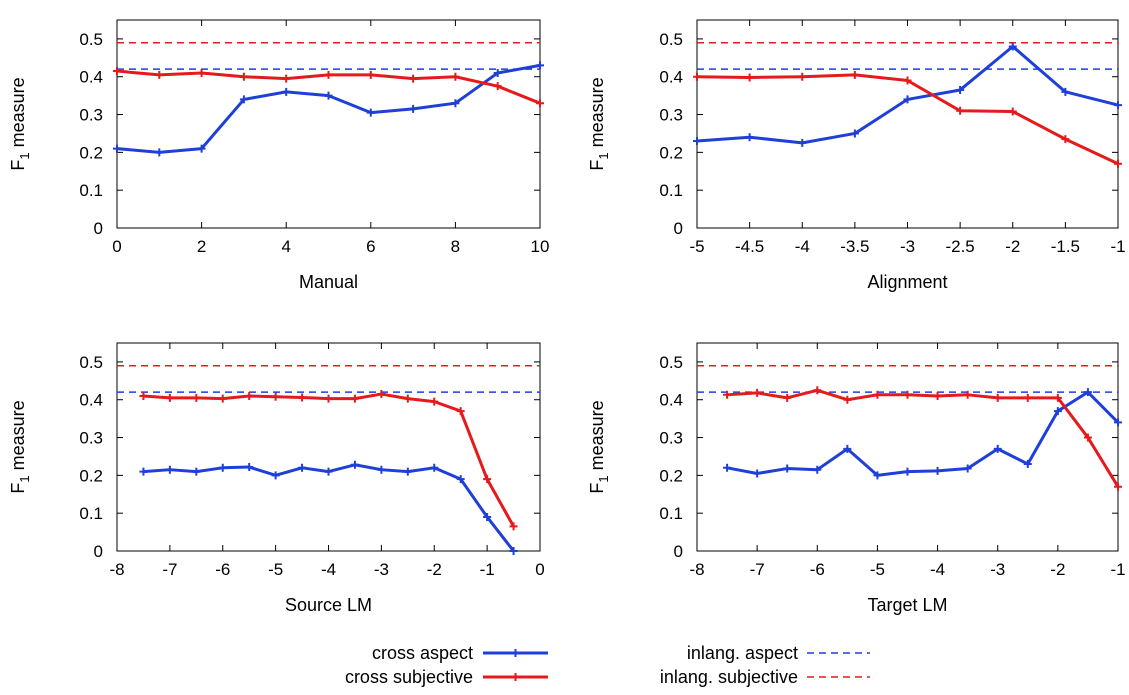 This screenshot has height=695, width=1129. What do you see at coordinates (907, 119) in the screenshot?
I see `series-line-cross-subjective` at bounding box center [907, 119].